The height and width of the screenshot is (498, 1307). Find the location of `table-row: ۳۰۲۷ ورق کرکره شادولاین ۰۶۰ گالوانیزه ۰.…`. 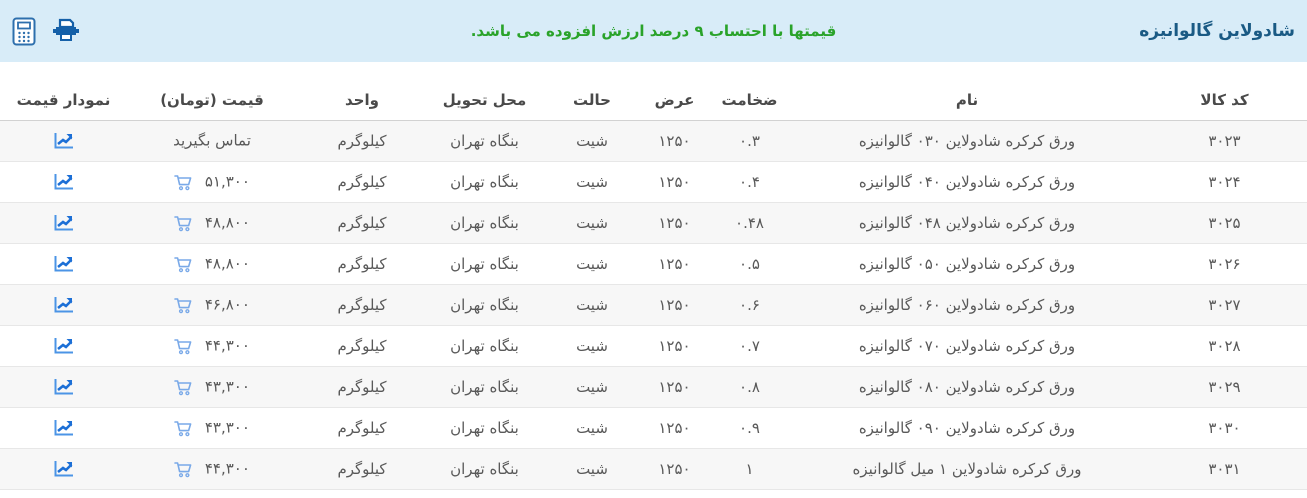

table-row: ۳۰۲۷ ورق کرکره شادولاین ۰۶۰ گالوانیزه ۰.… is located at coordinates (653, 305).